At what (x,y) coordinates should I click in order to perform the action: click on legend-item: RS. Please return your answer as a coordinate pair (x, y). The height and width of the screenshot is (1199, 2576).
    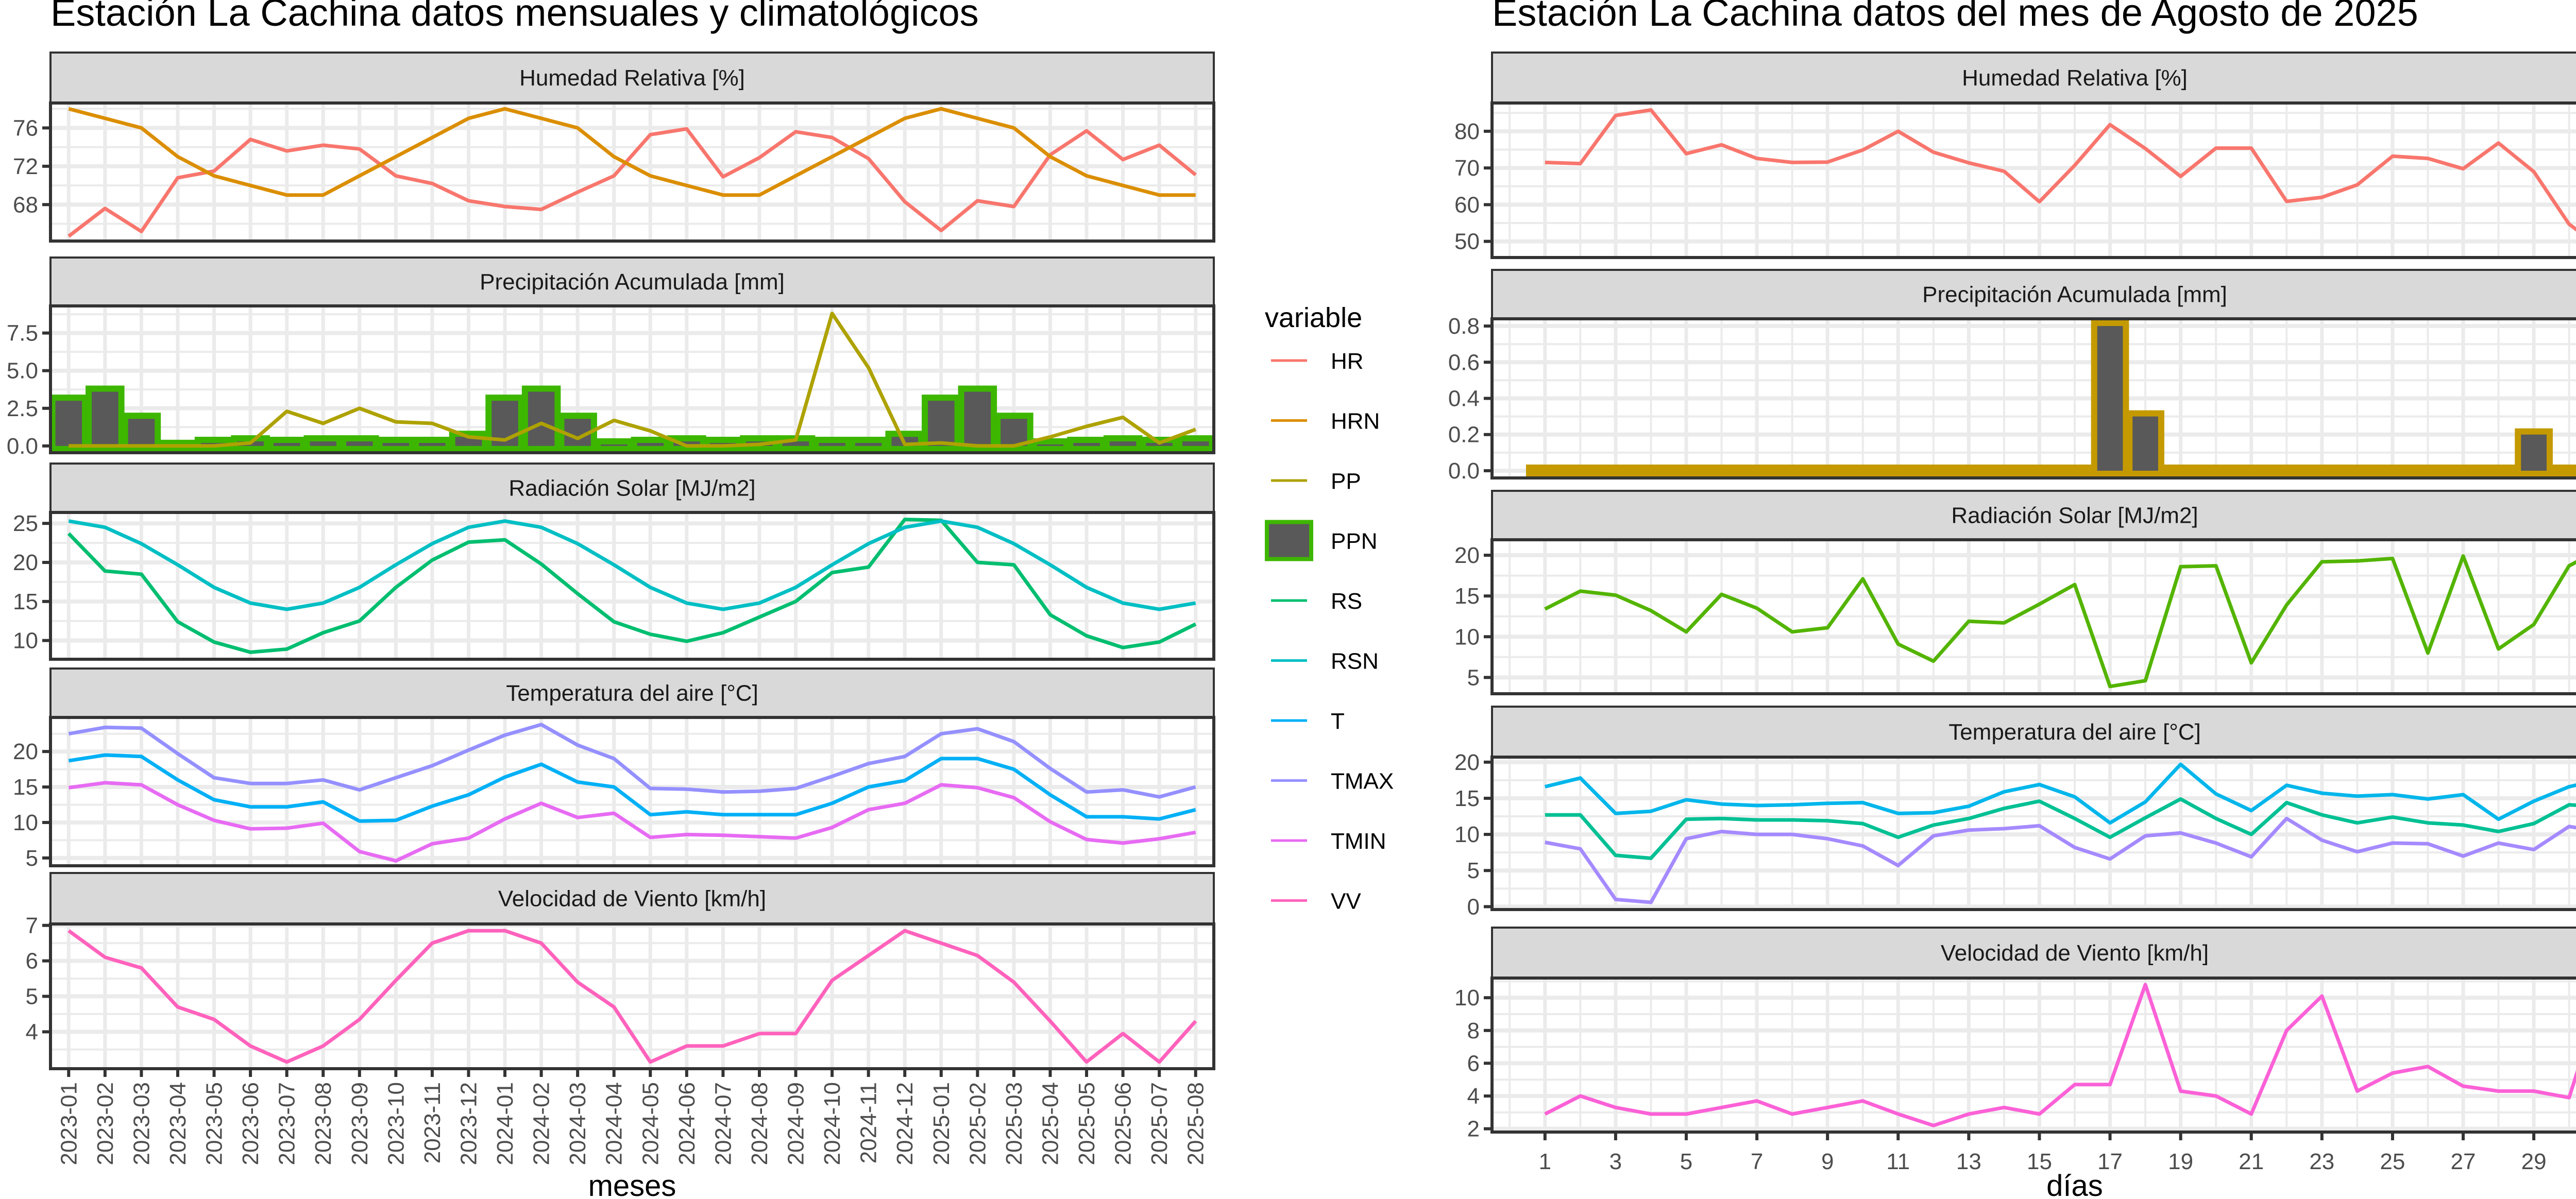
    Looking at the image, I should click on (1316, 601).